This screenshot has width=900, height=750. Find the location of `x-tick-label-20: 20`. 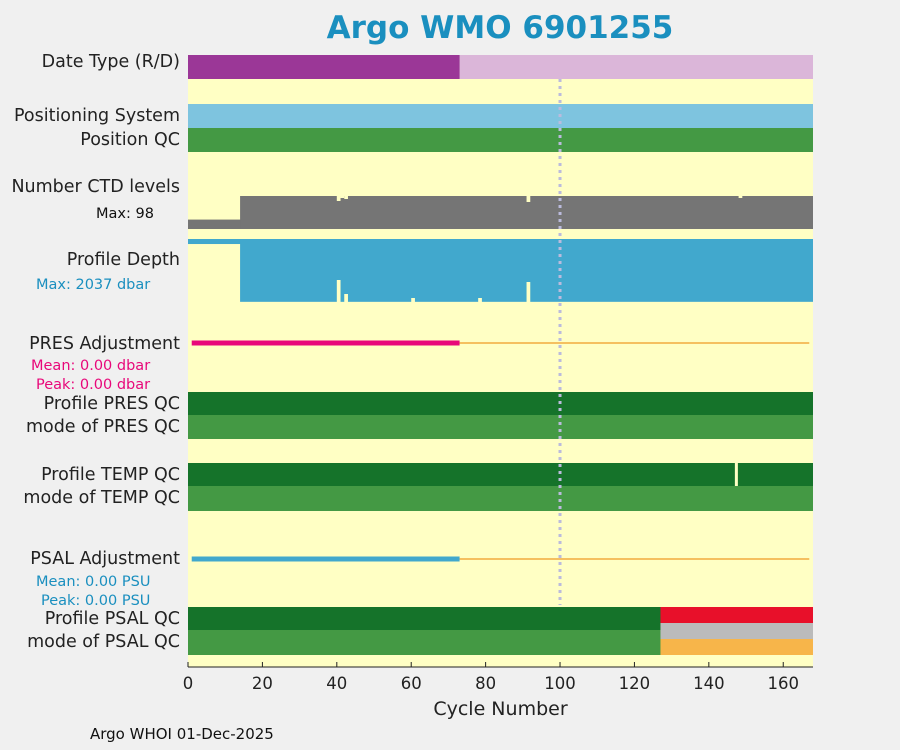

x-tick-label-20: 20 is located at coordinates (262, 683).